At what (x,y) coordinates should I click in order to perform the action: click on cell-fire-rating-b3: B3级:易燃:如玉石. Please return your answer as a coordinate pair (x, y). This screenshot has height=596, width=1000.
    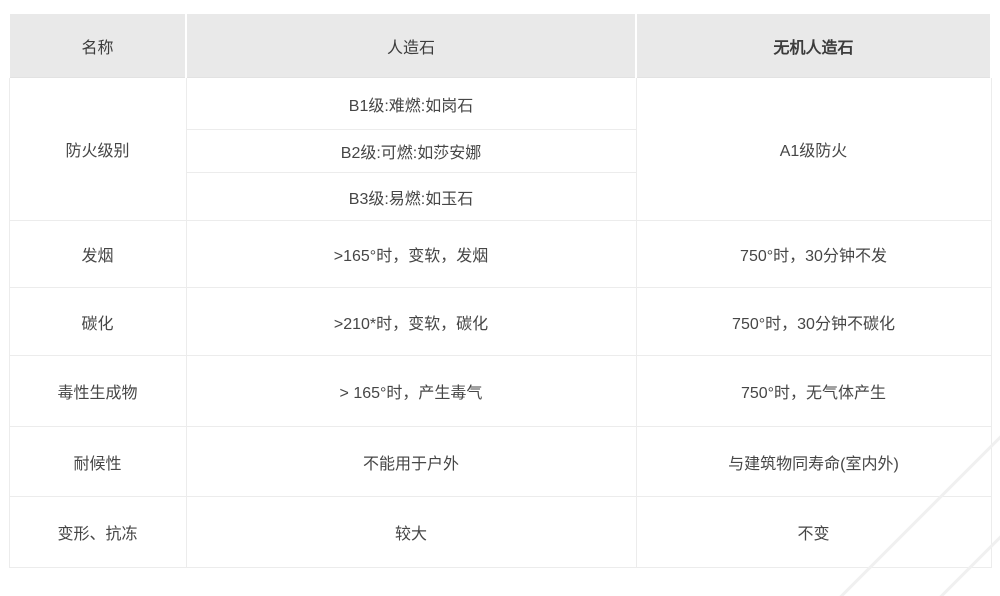
    Looking at the image, I should click on (411, 196).